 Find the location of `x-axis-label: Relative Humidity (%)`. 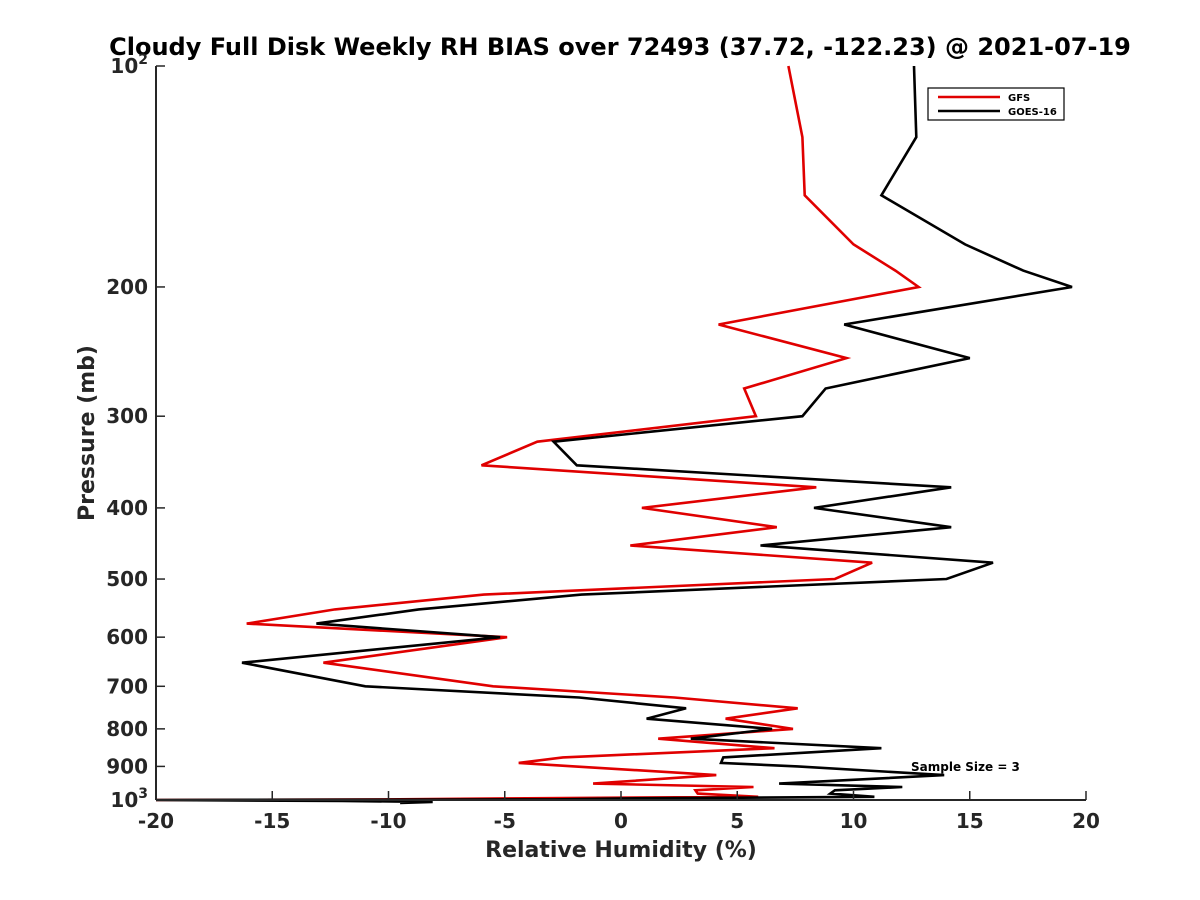

x-axis-label: Relative Humidity (%) is located at coordinates (621, 850).